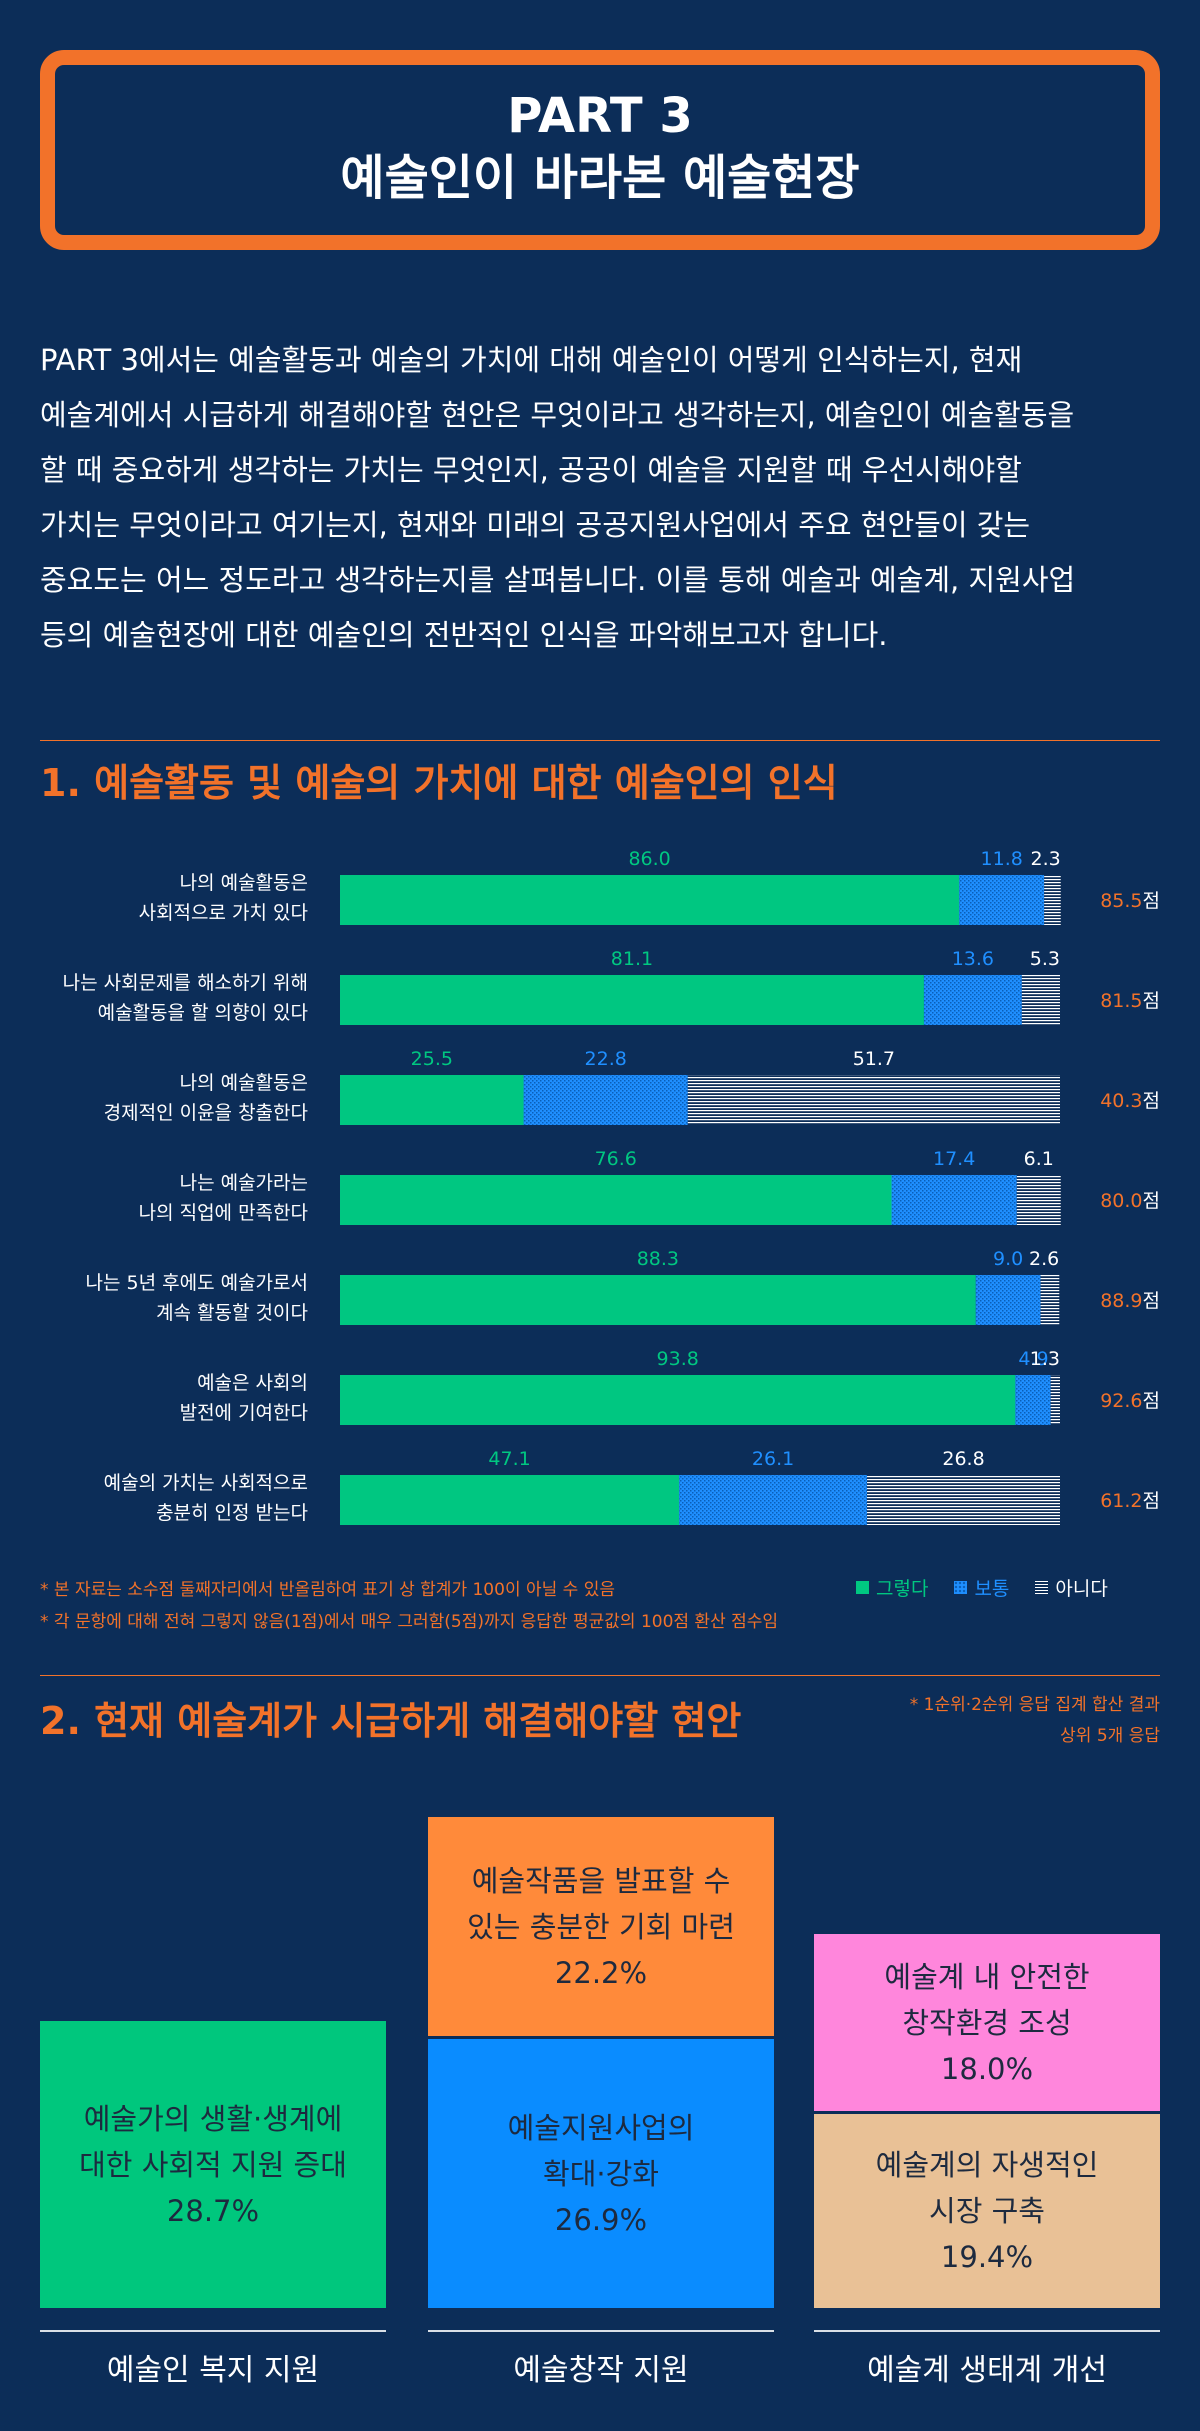  I want to click on legend-label-no: 아니다, so click(1081, 1589).